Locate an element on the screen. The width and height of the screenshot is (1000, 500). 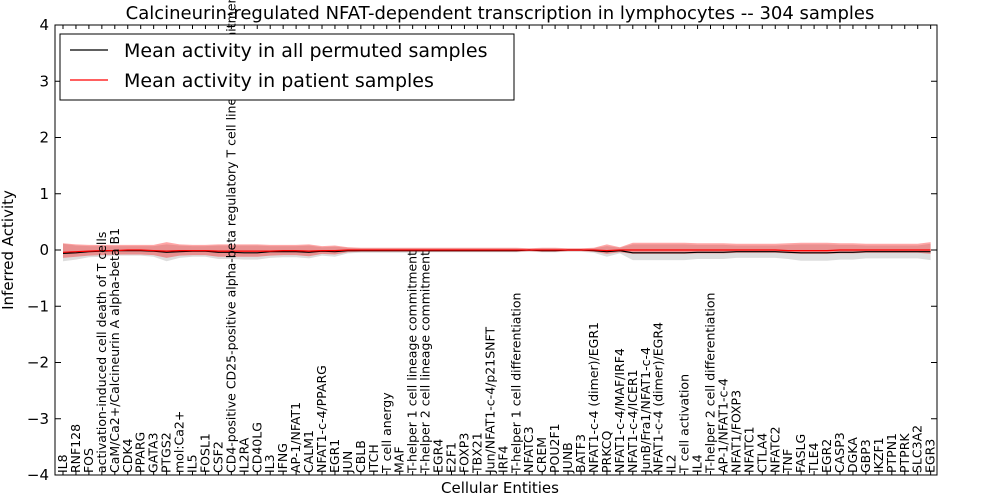
category-label: NFATC2 is located at coordinates (774, 449).